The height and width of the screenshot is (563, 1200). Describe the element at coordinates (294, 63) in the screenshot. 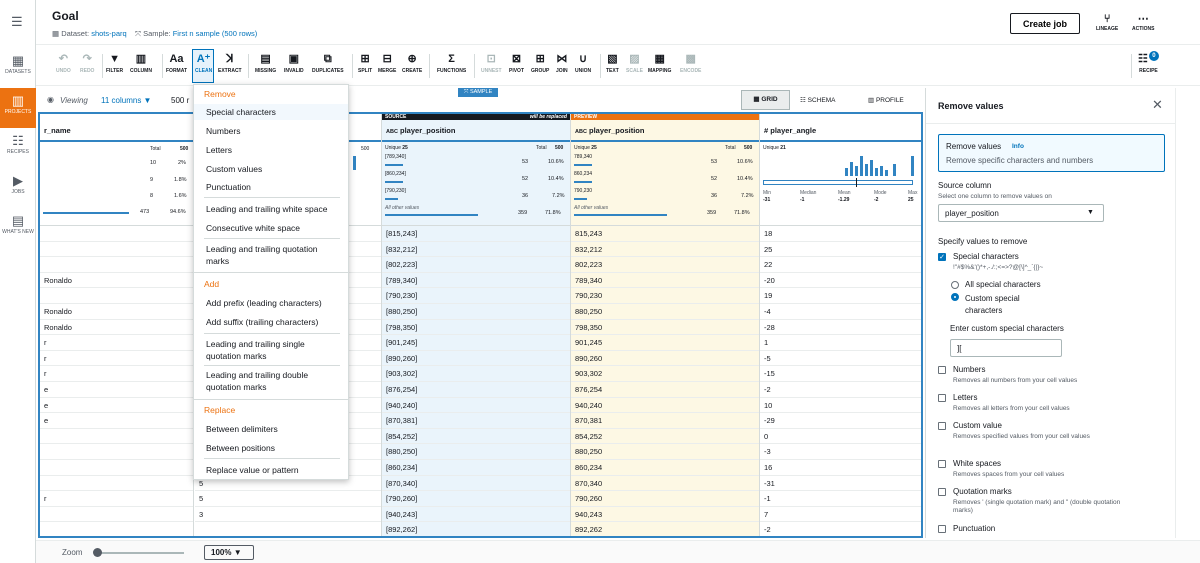

I see `invalid-button: ▣ INVALID` at that location.